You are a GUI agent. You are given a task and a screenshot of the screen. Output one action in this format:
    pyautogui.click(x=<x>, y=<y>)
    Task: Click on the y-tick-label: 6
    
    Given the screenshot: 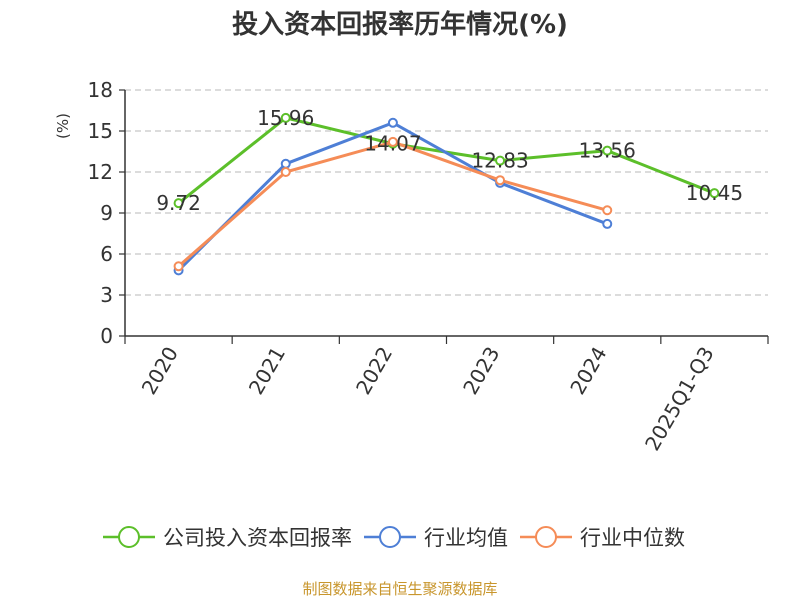 What is the action you would take?
    pyautogui.click(x=106, y=254)
    